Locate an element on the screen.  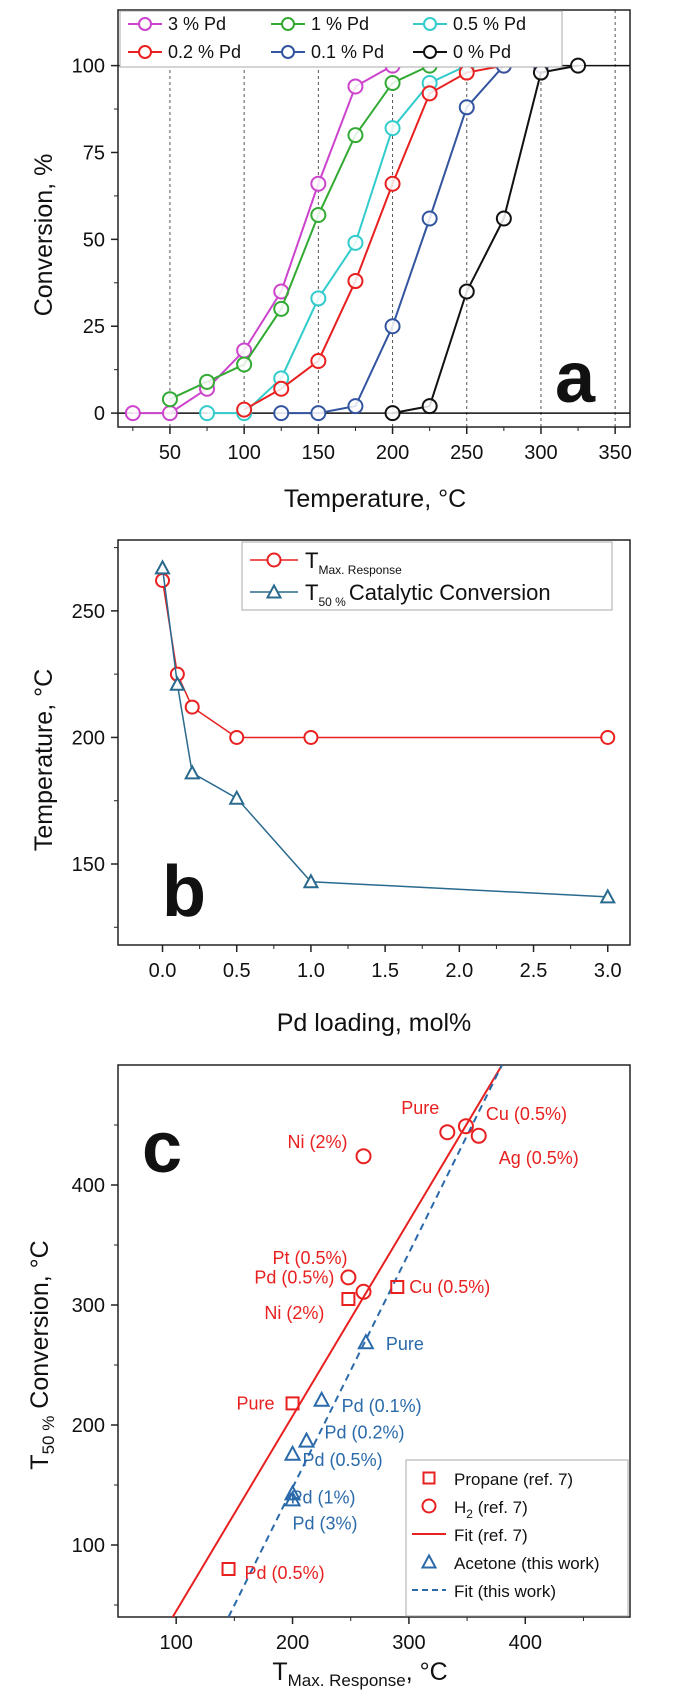
panel-b-legend-label-sub: Max. Response is located at coordinates (360, 570).